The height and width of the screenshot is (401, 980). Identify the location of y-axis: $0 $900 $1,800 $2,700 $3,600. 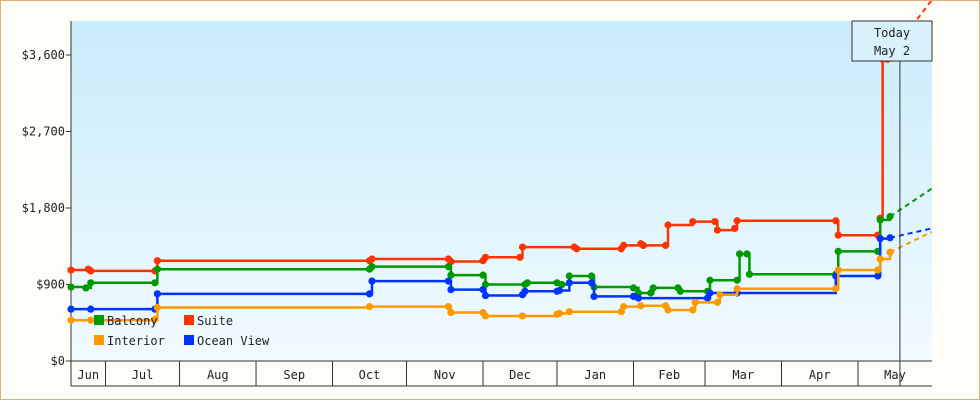
(47, 194).